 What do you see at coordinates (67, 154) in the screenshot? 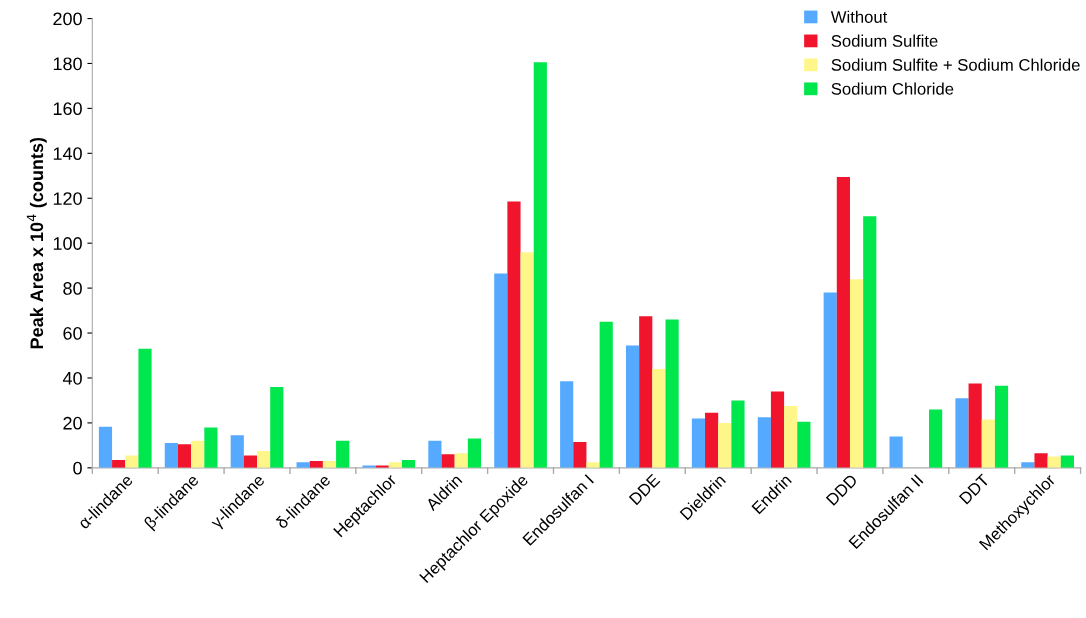
I see `y-tick-label: 140` at bounding box center [67, 154].